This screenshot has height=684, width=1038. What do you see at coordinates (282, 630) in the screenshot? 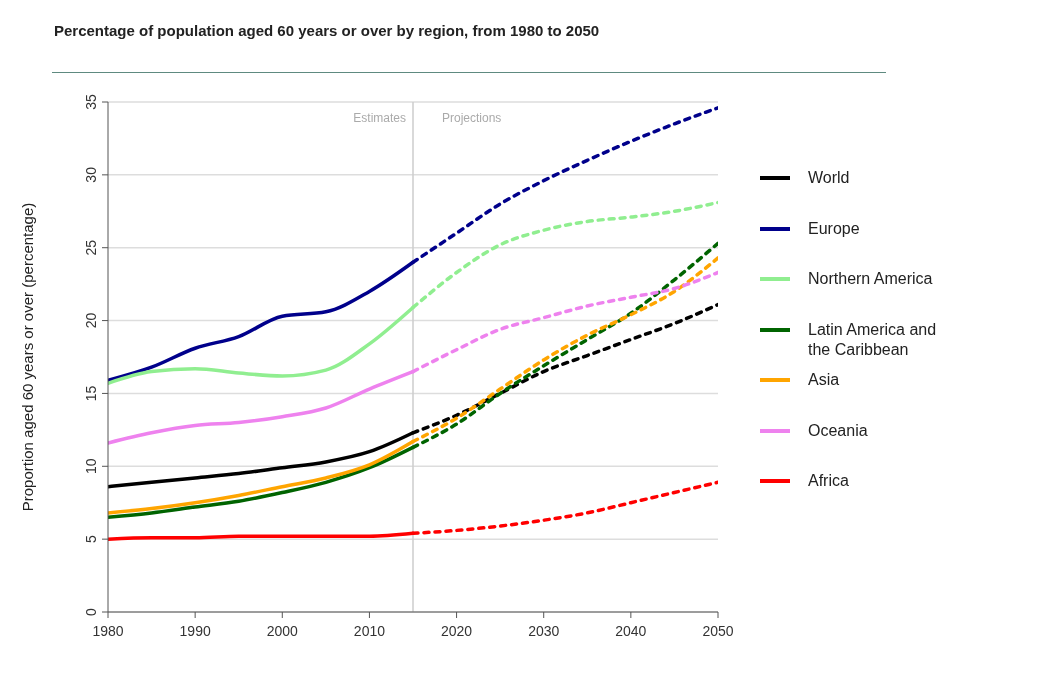
I see `x-tick-label: 2000` at bounding box center [282, 630].